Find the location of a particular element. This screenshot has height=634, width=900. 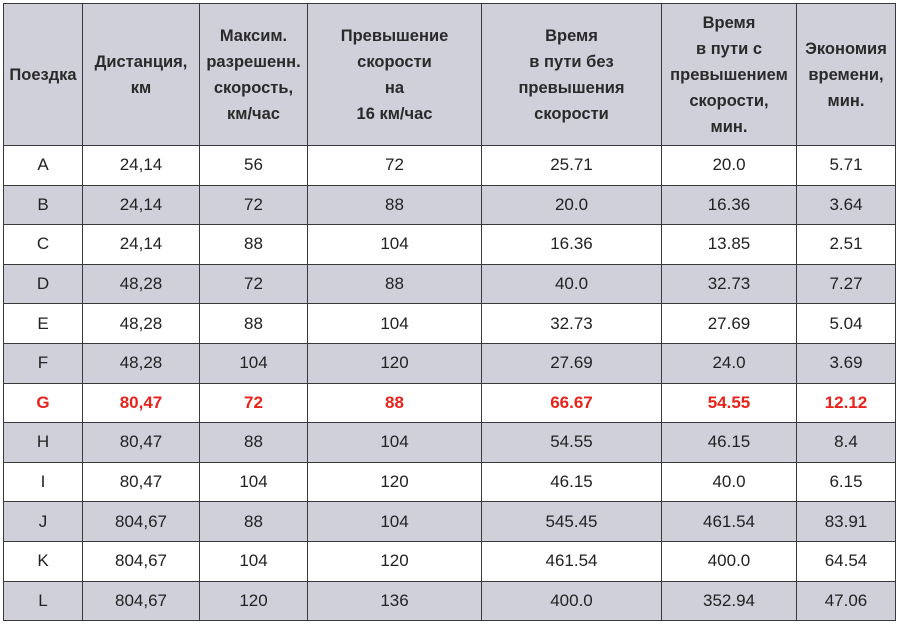

cell-trip: J is located at coordinates (43, 521).